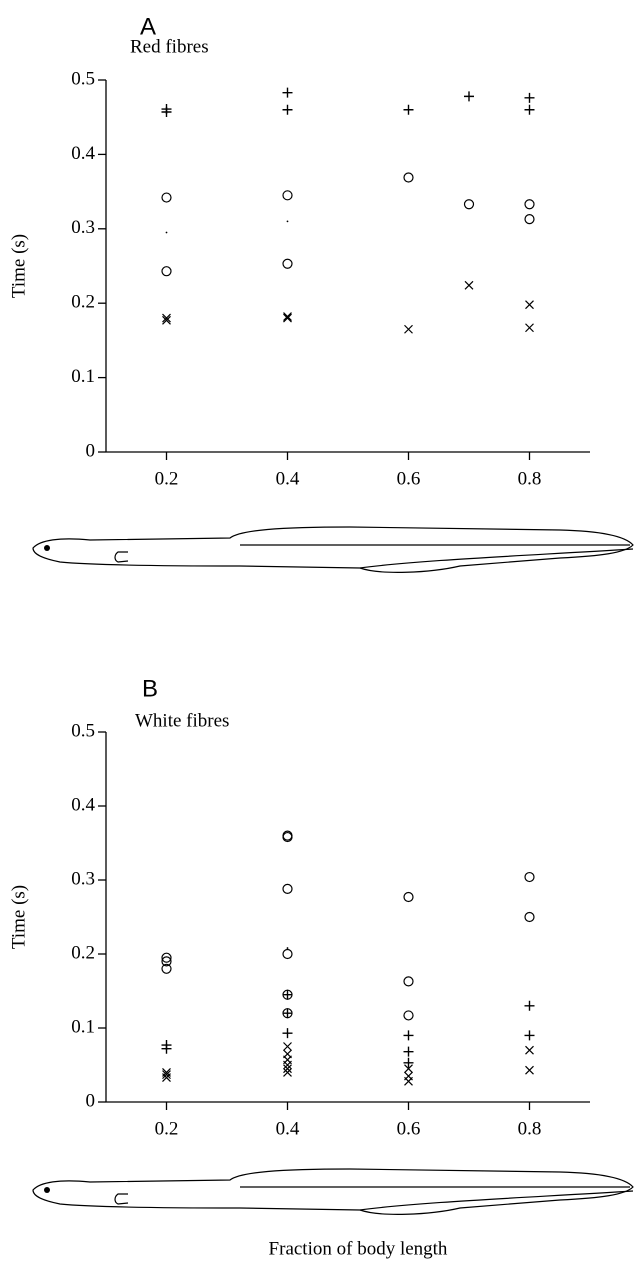  I want to click on subtitle: White fibres, so click(182, 720).